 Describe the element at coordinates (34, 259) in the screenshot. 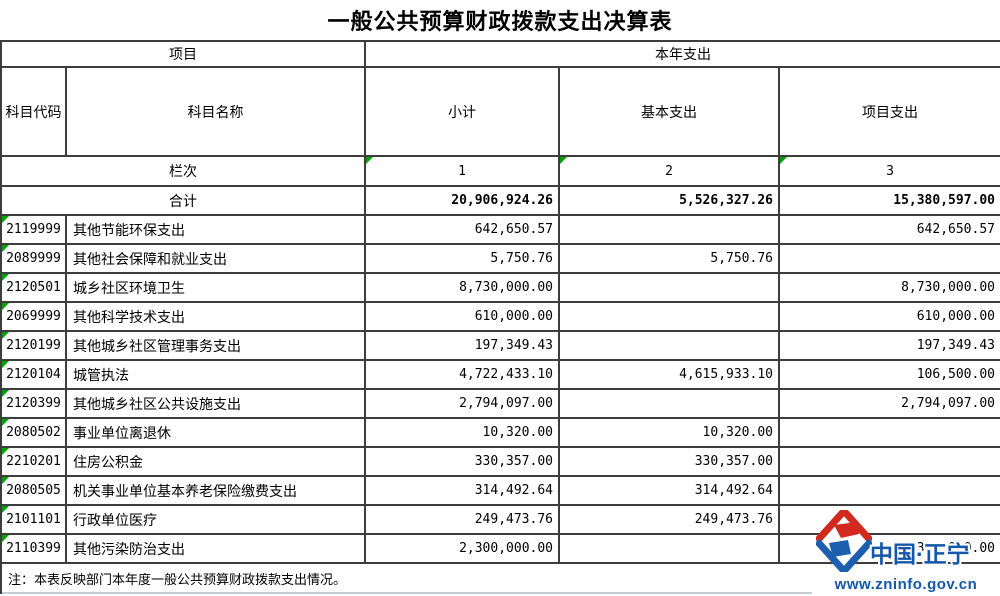

I see `subject-code-cell: 2089999` at that location.